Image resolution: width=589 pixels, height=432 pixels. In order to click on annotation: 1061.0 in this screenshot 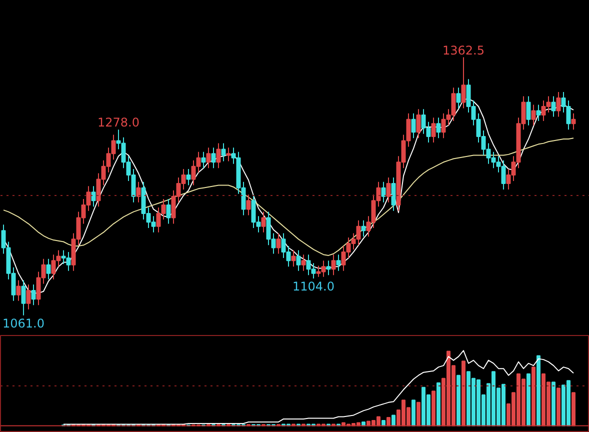, I will do `click(23, 323)`.